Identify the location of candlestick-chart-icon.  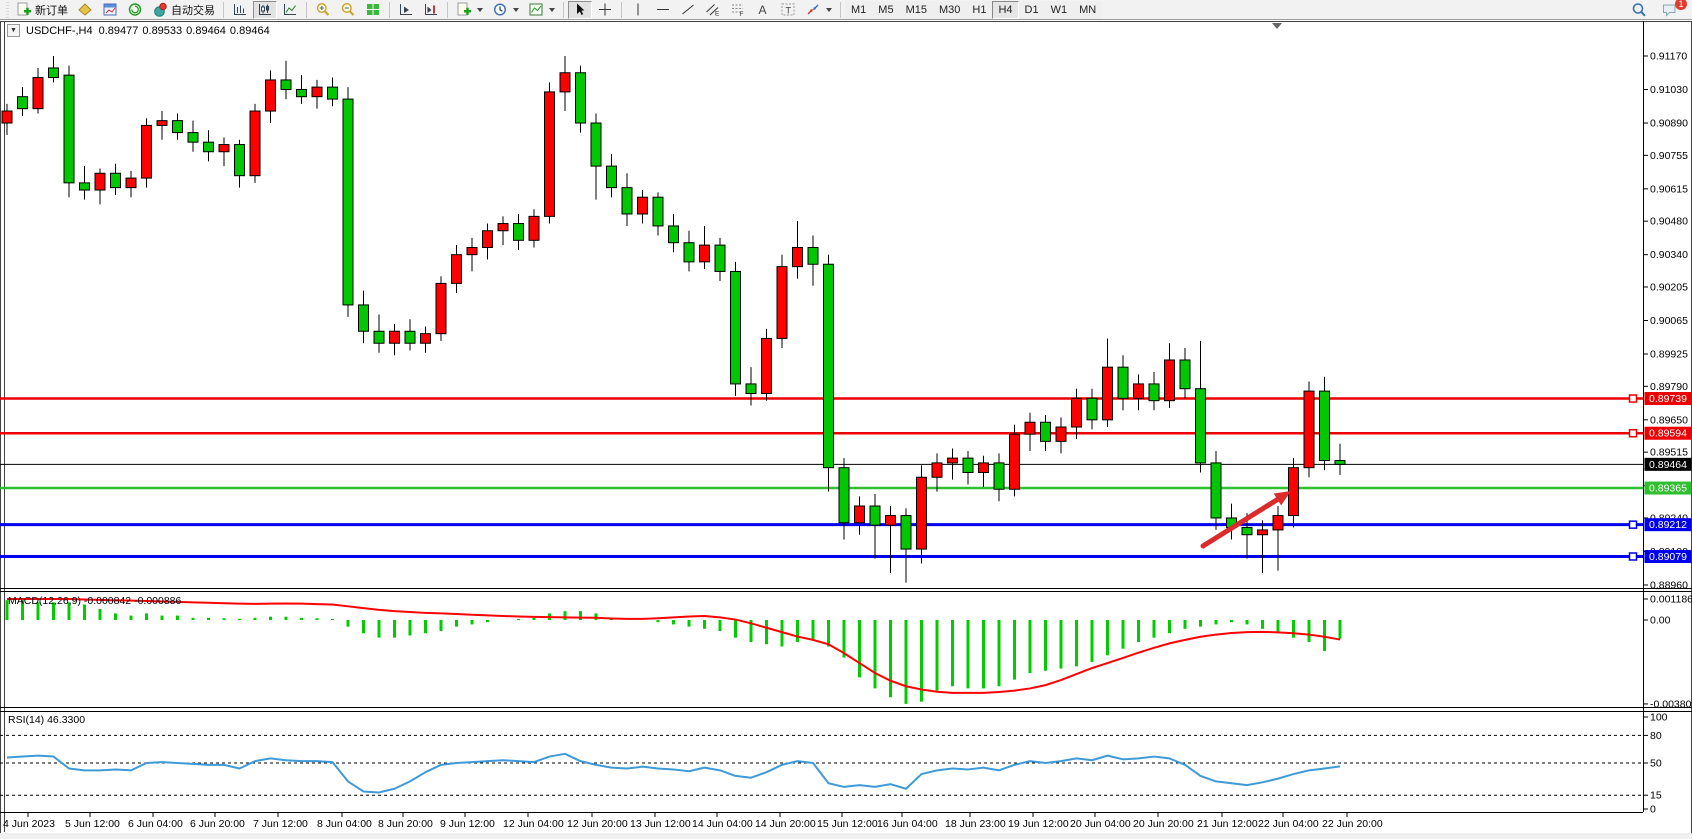
(265, 9).